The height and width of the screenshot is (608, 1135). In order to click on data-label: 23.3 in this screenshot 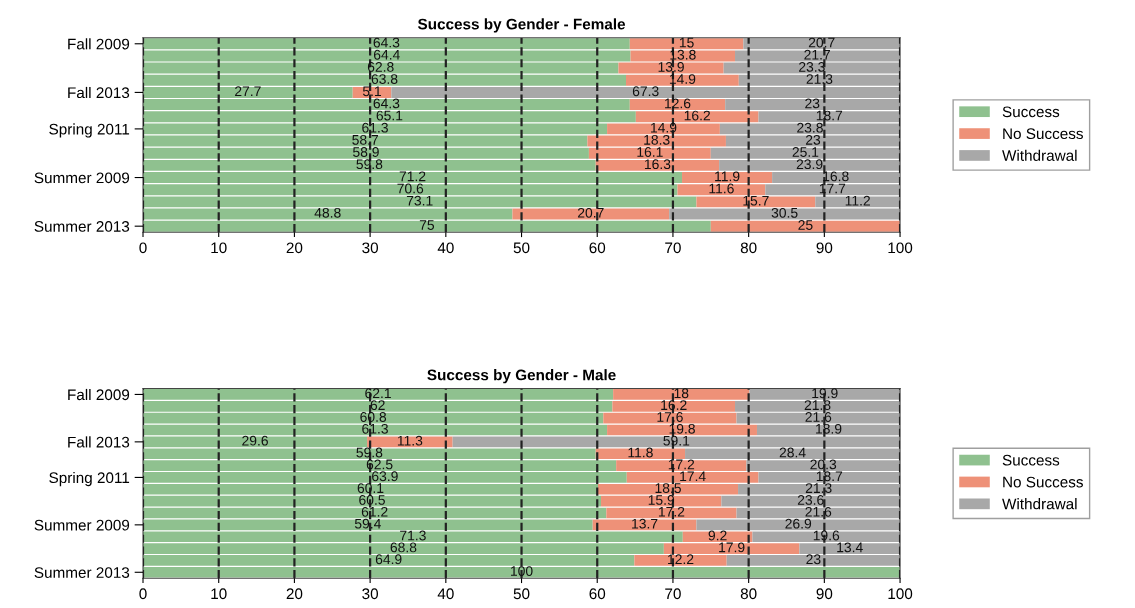, I will do `click(812, 66)`.